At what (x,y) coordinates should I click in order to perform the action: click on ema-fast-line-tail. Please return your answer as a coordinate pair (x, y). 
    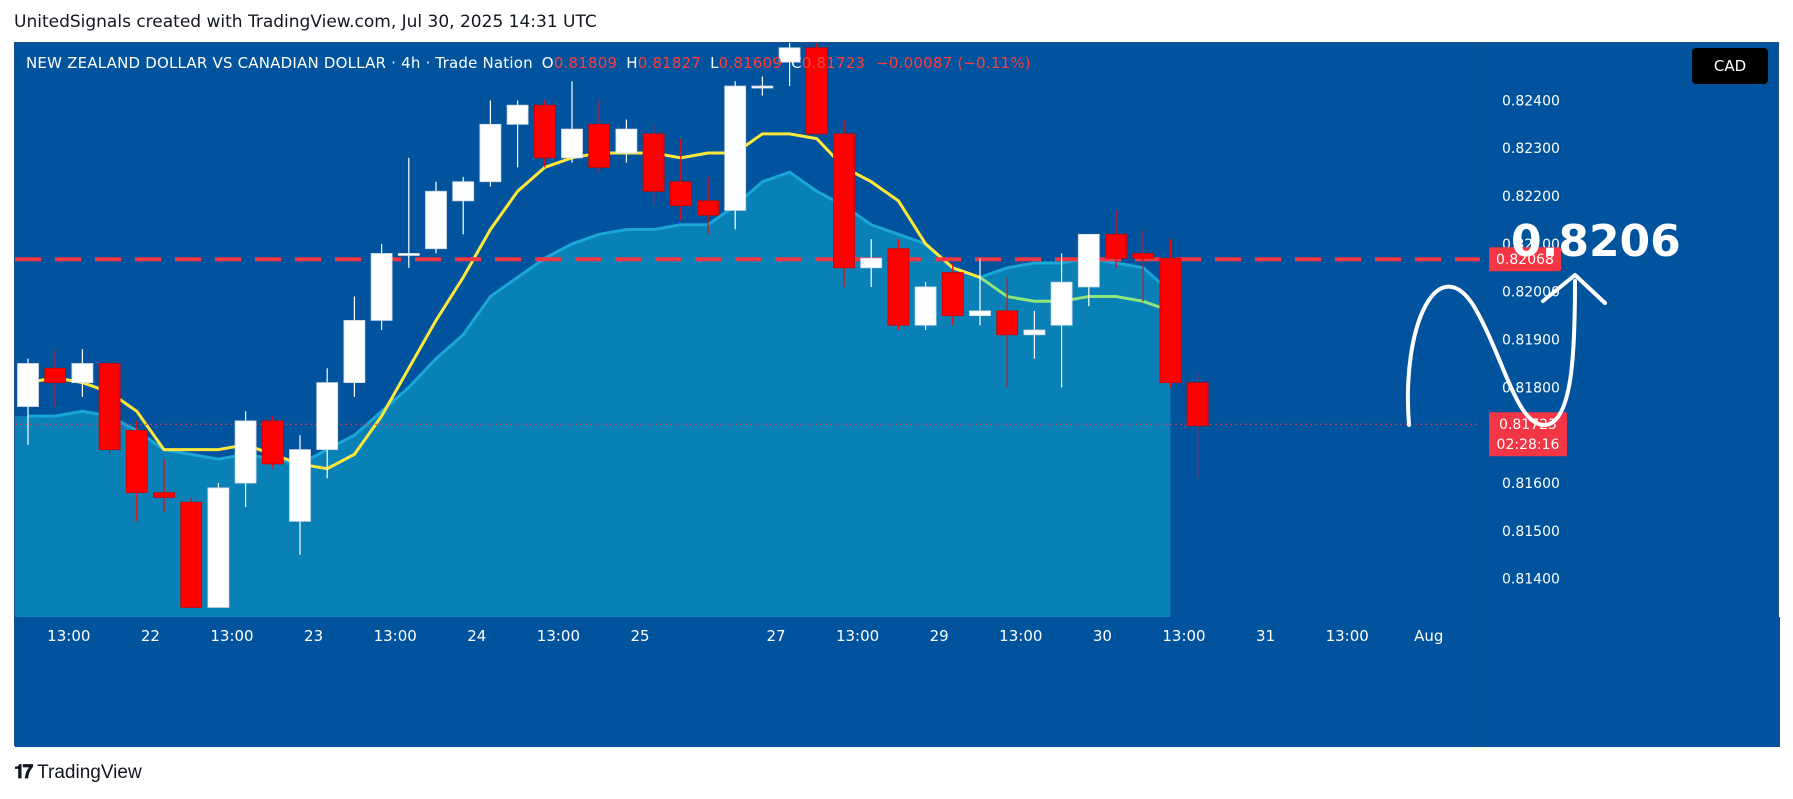
    Looking at the image, I should click on (1075, 294).